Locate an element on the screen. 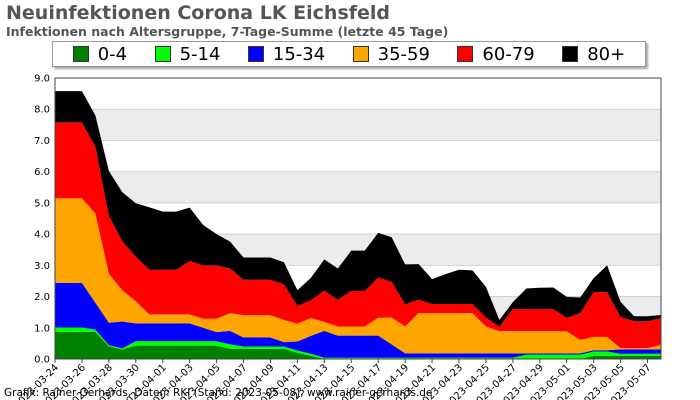 The image size is (700, 400). legend-label: 5-14 is located at coordinates (200, 54).